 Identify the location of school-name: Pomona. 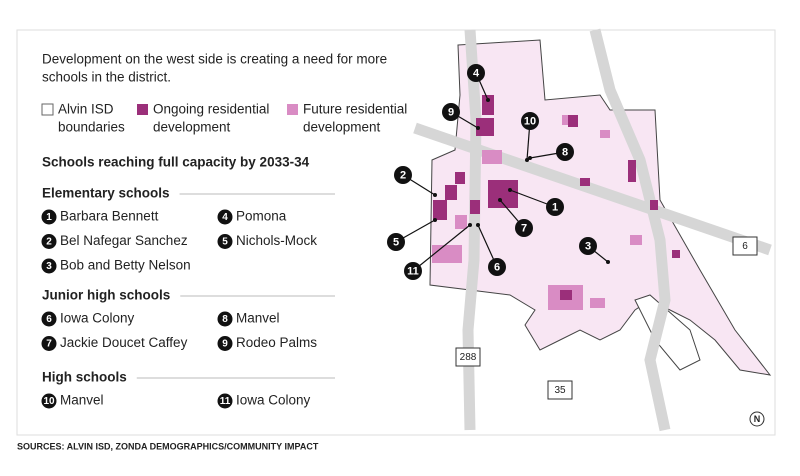
(261, 216).